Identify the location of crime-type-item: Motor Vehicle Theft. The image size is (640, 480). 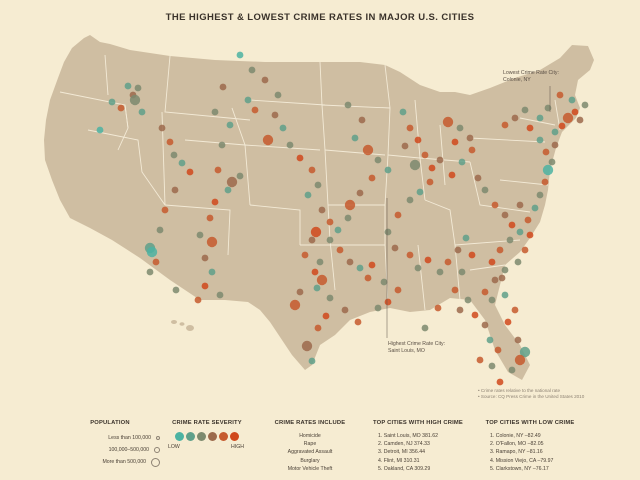
(310, 468).